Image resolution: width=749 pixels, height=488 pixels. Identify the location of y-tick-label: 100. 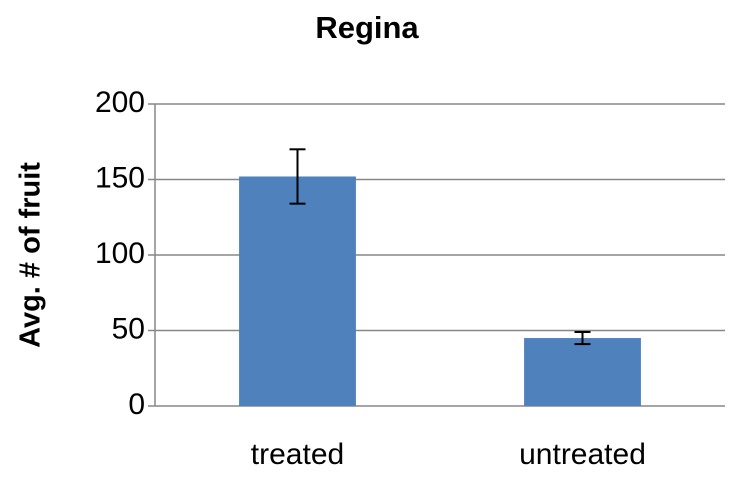
(120, 253).